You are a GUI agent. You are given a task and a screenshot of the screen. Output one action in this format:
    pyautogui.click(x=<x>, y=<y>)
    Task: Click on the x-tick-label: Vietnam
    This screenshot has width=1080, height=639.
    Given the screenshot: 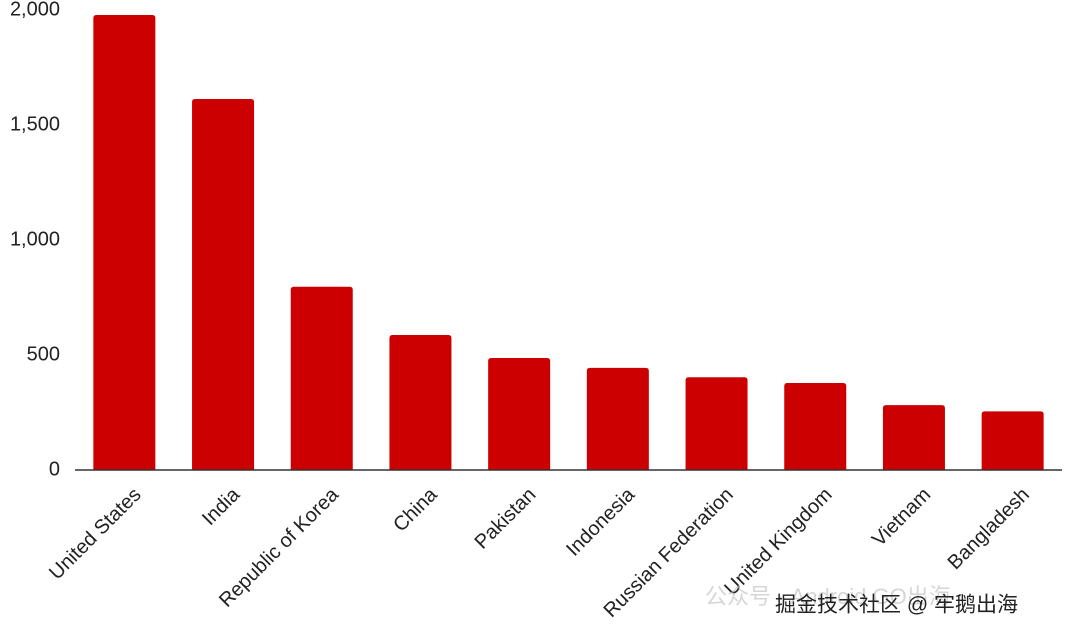 What is the action you would take?
    pyautogui.click(x=901, y=517)
    